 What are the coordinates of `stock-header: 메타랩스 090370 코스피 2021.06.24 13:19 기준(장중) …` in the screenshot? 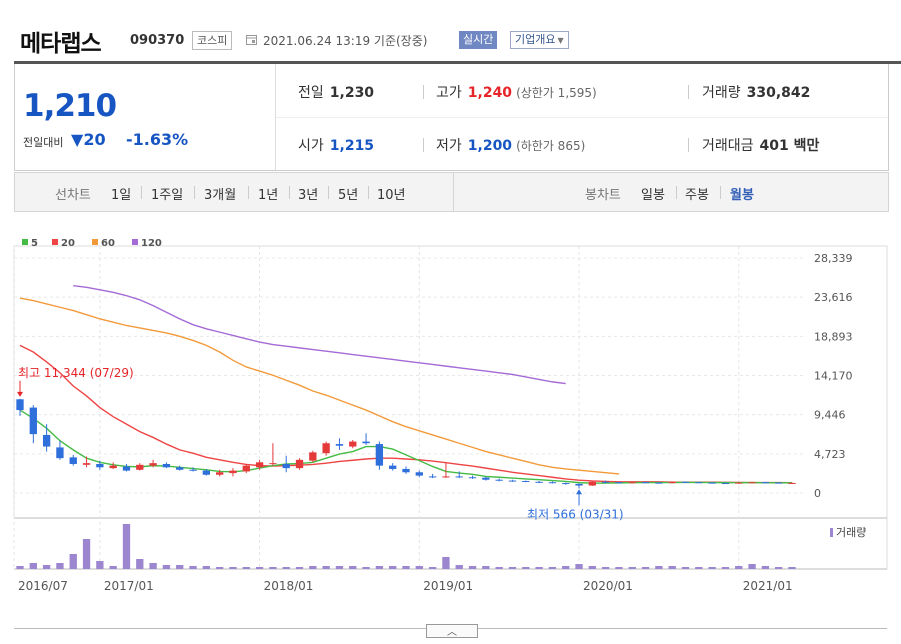 It's located at (450, 31).